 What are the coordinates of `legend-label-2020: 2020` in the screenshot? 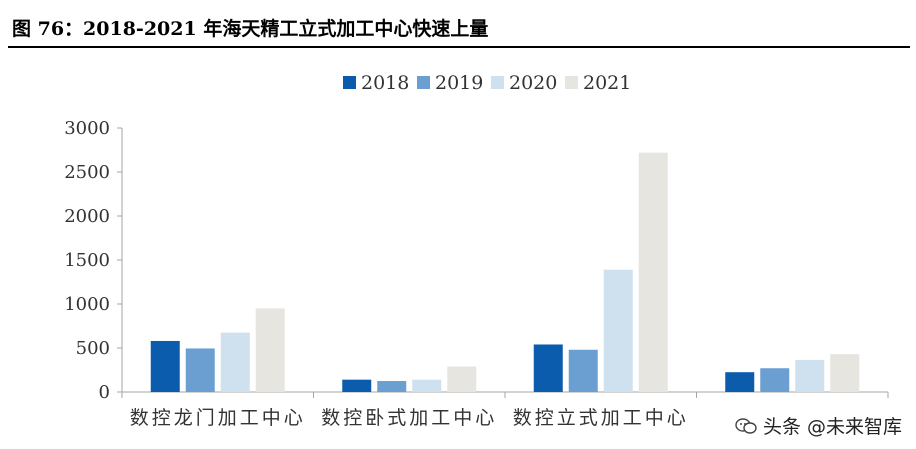 It's located at (533, 83).